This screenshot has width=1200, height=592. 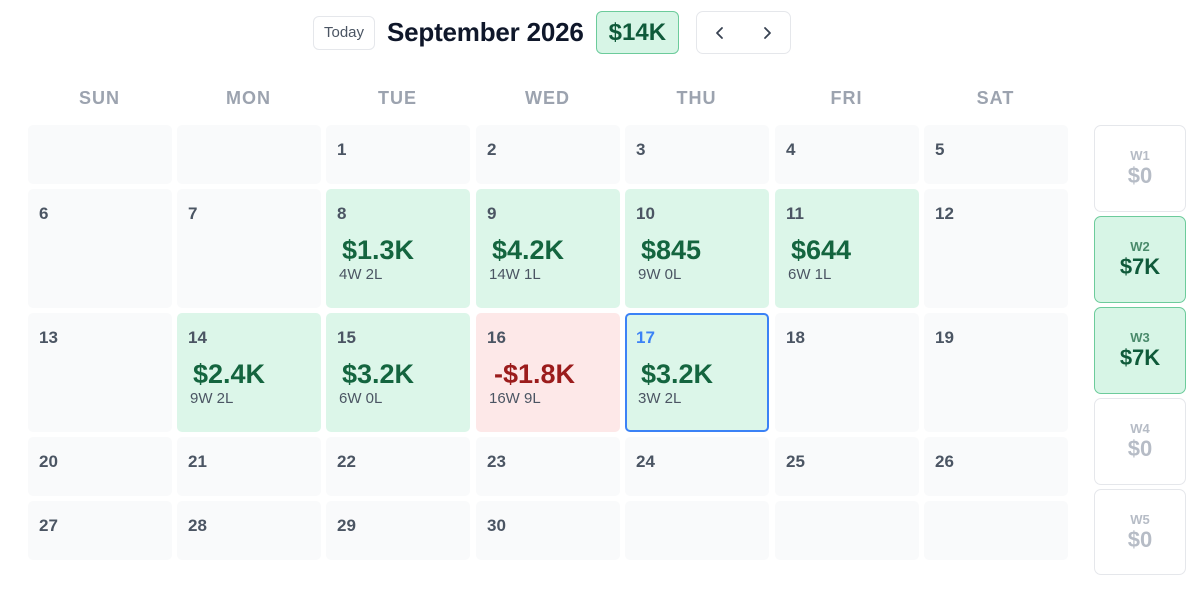 What do you see at coordinates (100, 530) in the screenshot?
I see `day-cell-27: 27` at bounding box center [100, 530].